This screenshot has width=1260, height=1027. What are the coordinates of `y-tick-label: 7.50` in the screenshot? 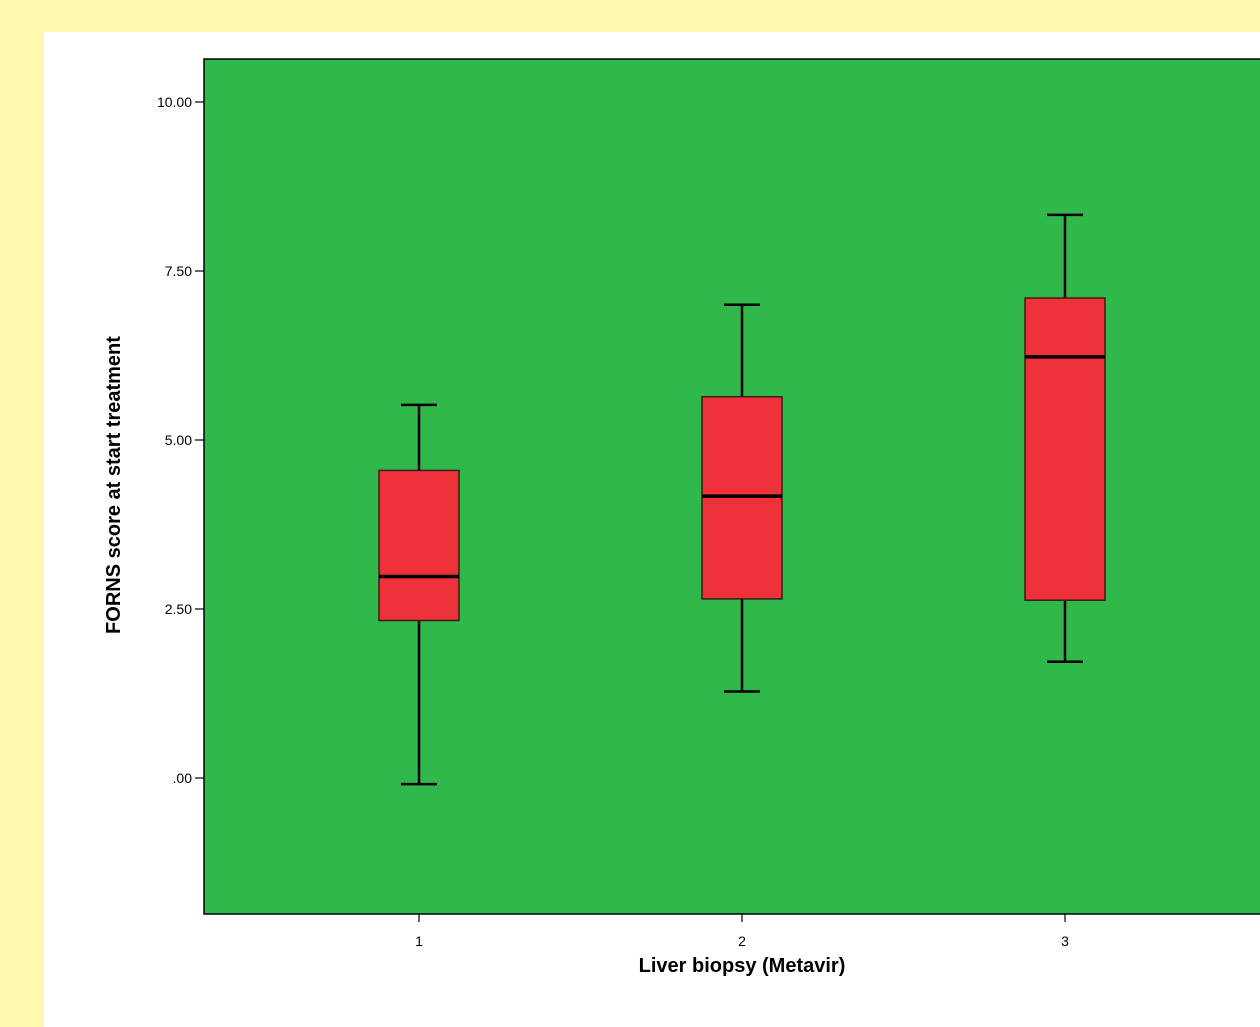 It's located at (178, 271).